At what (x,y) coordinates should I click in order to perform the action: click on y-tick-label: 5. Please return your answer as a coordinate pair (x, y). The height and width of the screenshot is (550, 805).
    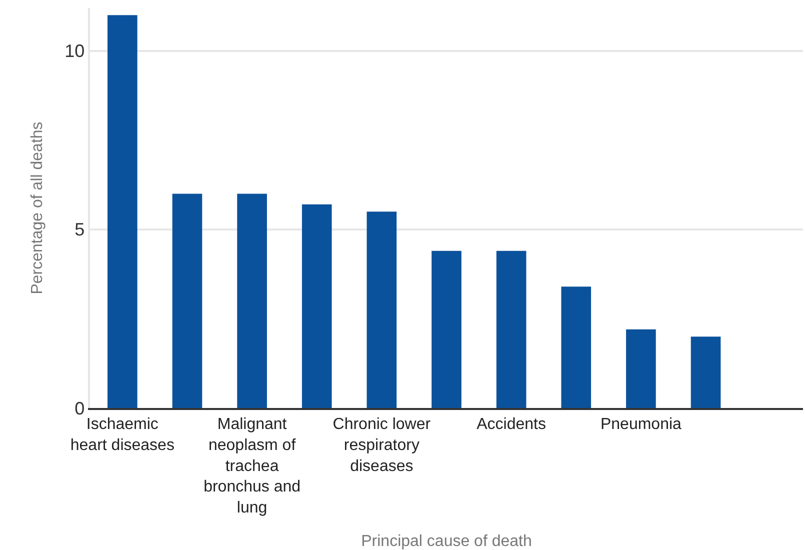
    Looking at the image, I should click on (79, 230).